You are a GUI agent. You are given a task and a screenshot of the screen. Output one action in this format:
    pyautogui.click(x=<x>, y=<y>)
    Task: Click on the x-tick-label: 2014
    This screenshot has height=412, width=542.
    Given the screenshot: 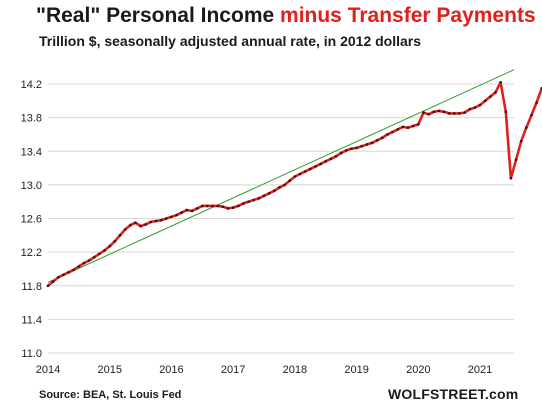 What is the action you would take?
    pyautogui.click(x=48, y=370)
    